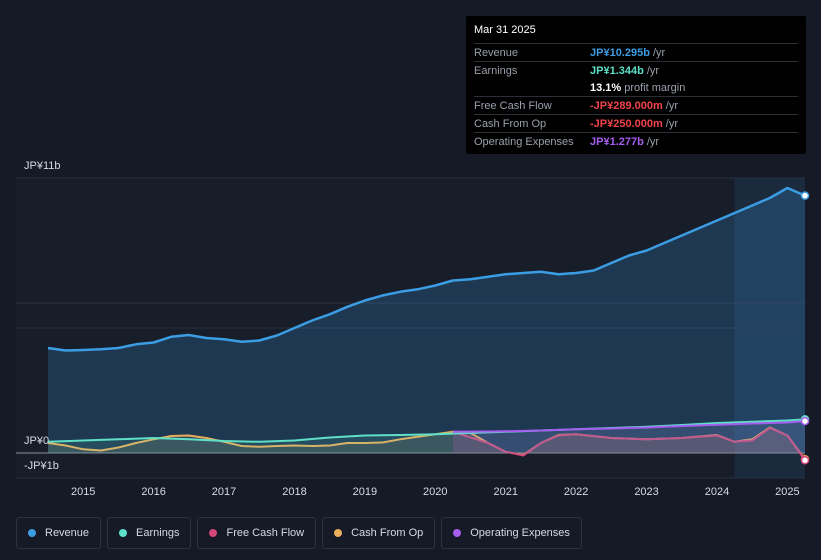  I want to click on revenue-dot-icon, so click(32, 533).